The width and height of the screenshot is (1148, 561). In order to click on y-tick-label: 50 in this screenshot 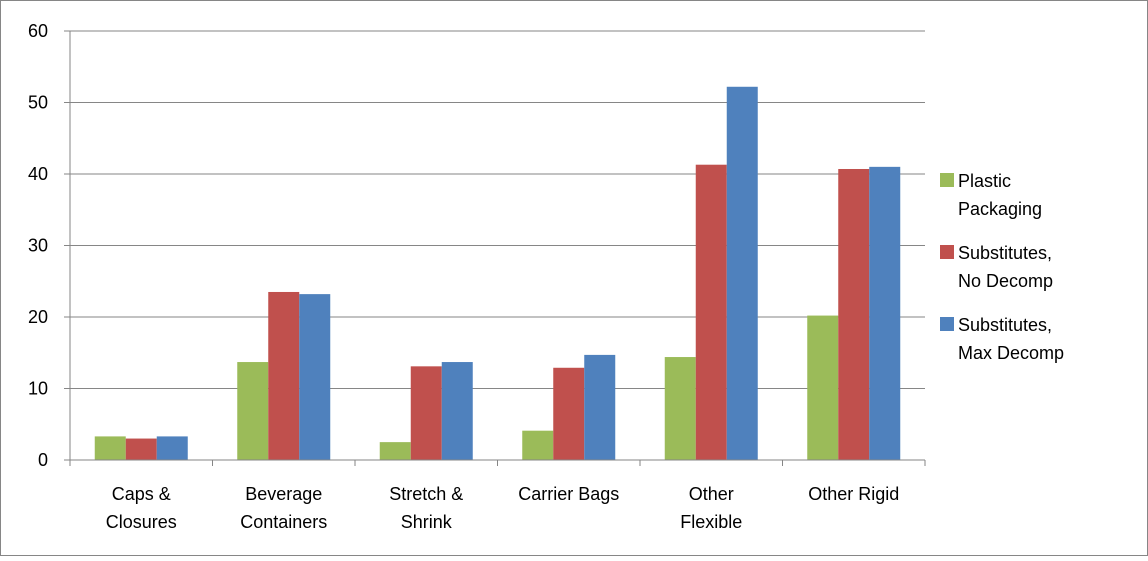, I will do `click(38, 103)`.